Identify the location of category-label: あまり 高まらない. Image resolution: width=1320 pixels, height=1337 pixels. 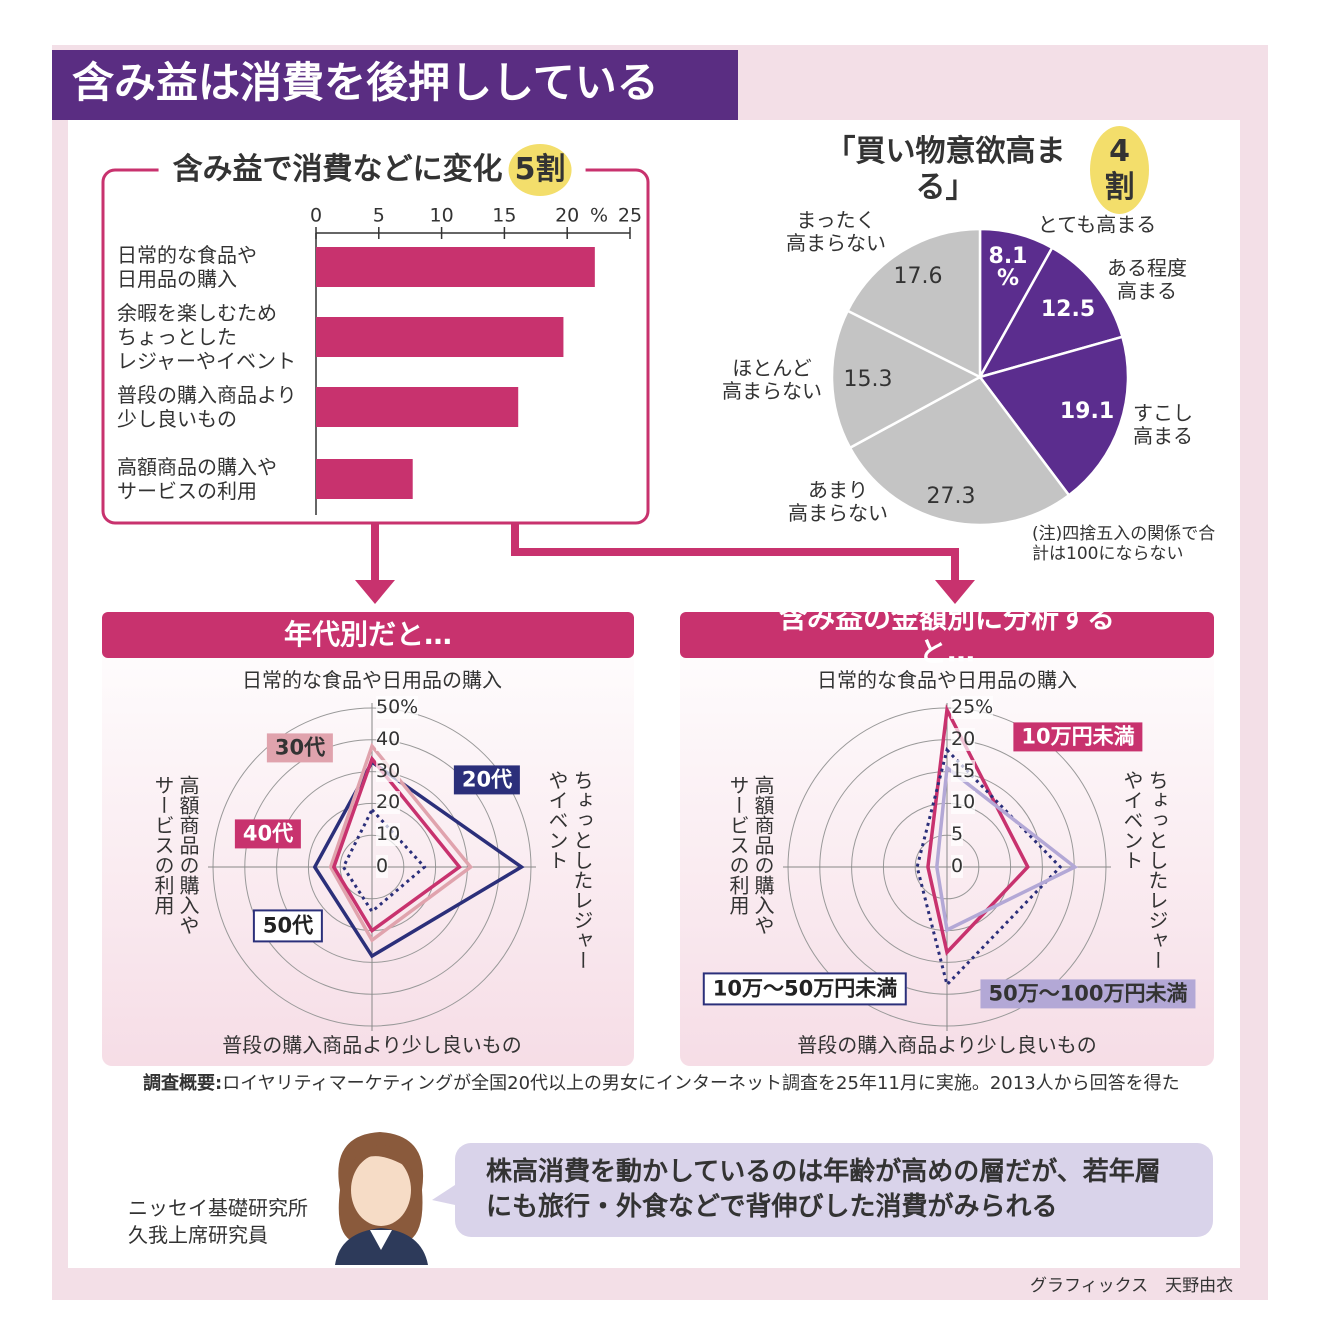
(838, 501).